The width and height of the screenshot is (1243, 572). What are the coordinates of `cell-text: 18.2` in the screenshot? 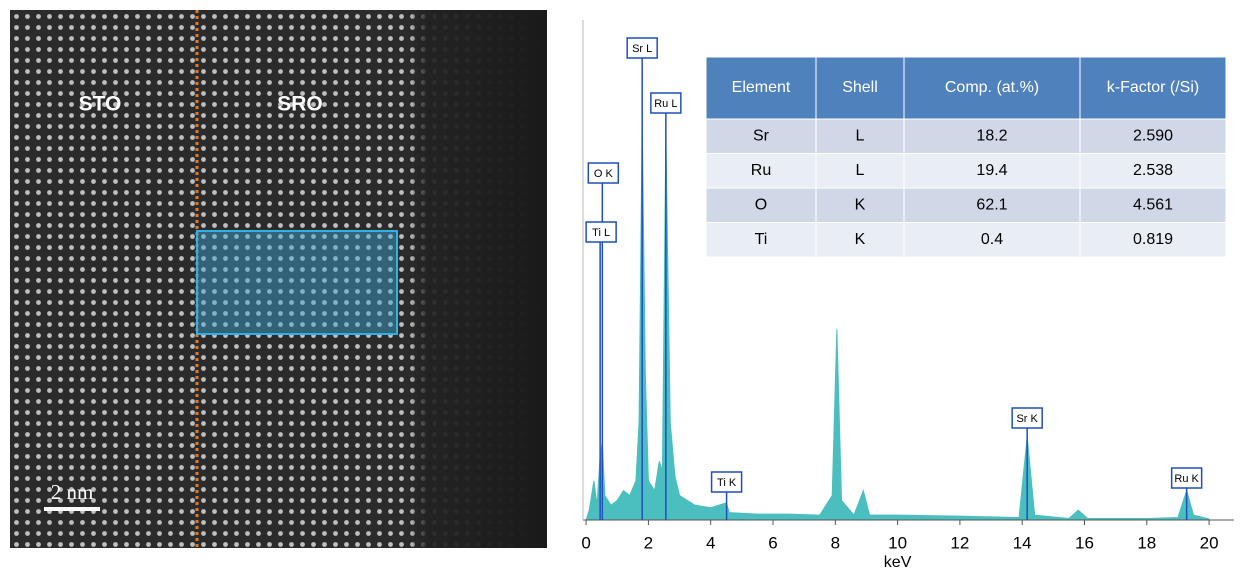 It's located at (991, 135).